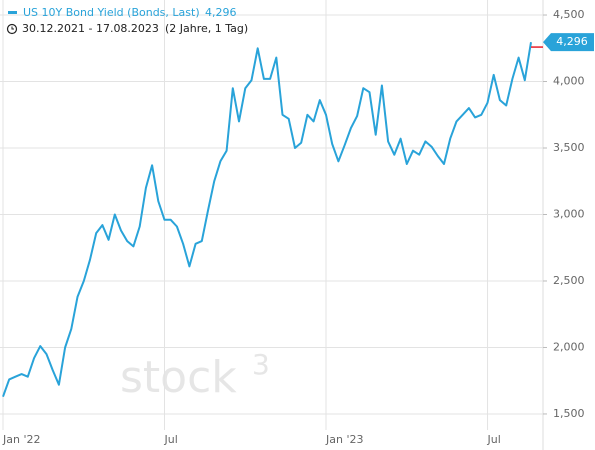 This screenshot has height=450, width=595. I want to click on period: (2 Jahre, 1 Tag), so click(206, 28).